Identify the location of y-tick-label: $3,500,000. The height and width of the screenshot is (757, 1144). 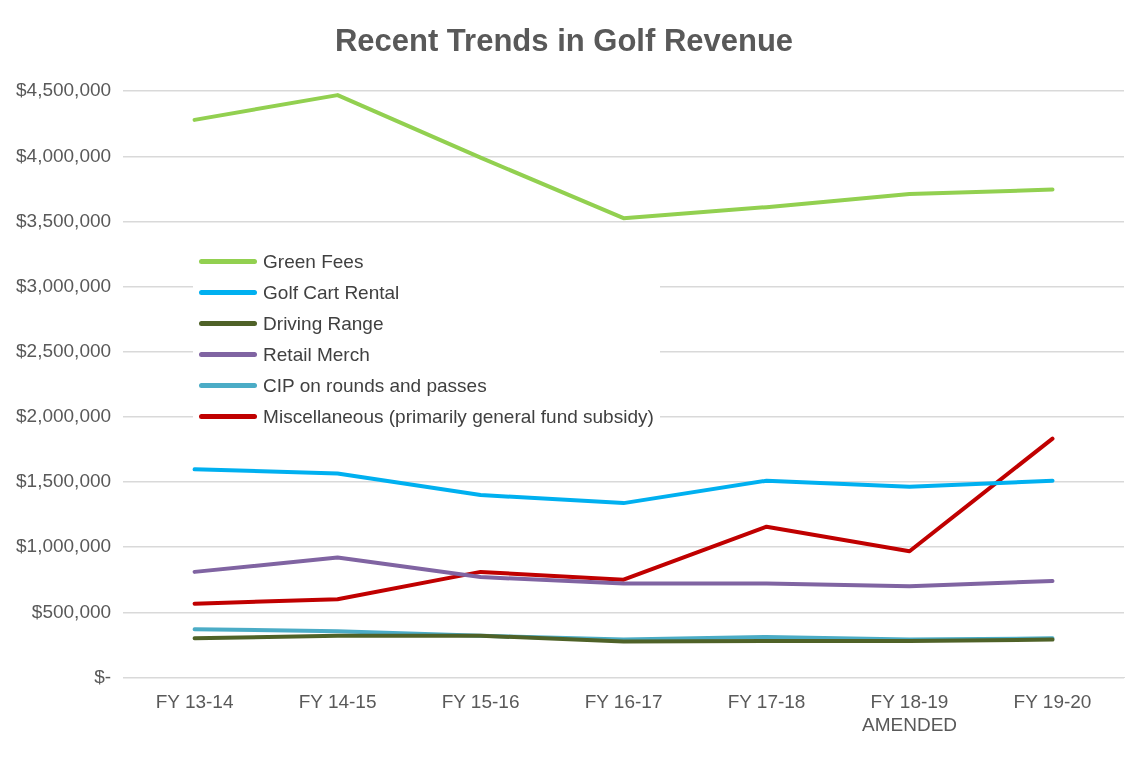
(64, 220).